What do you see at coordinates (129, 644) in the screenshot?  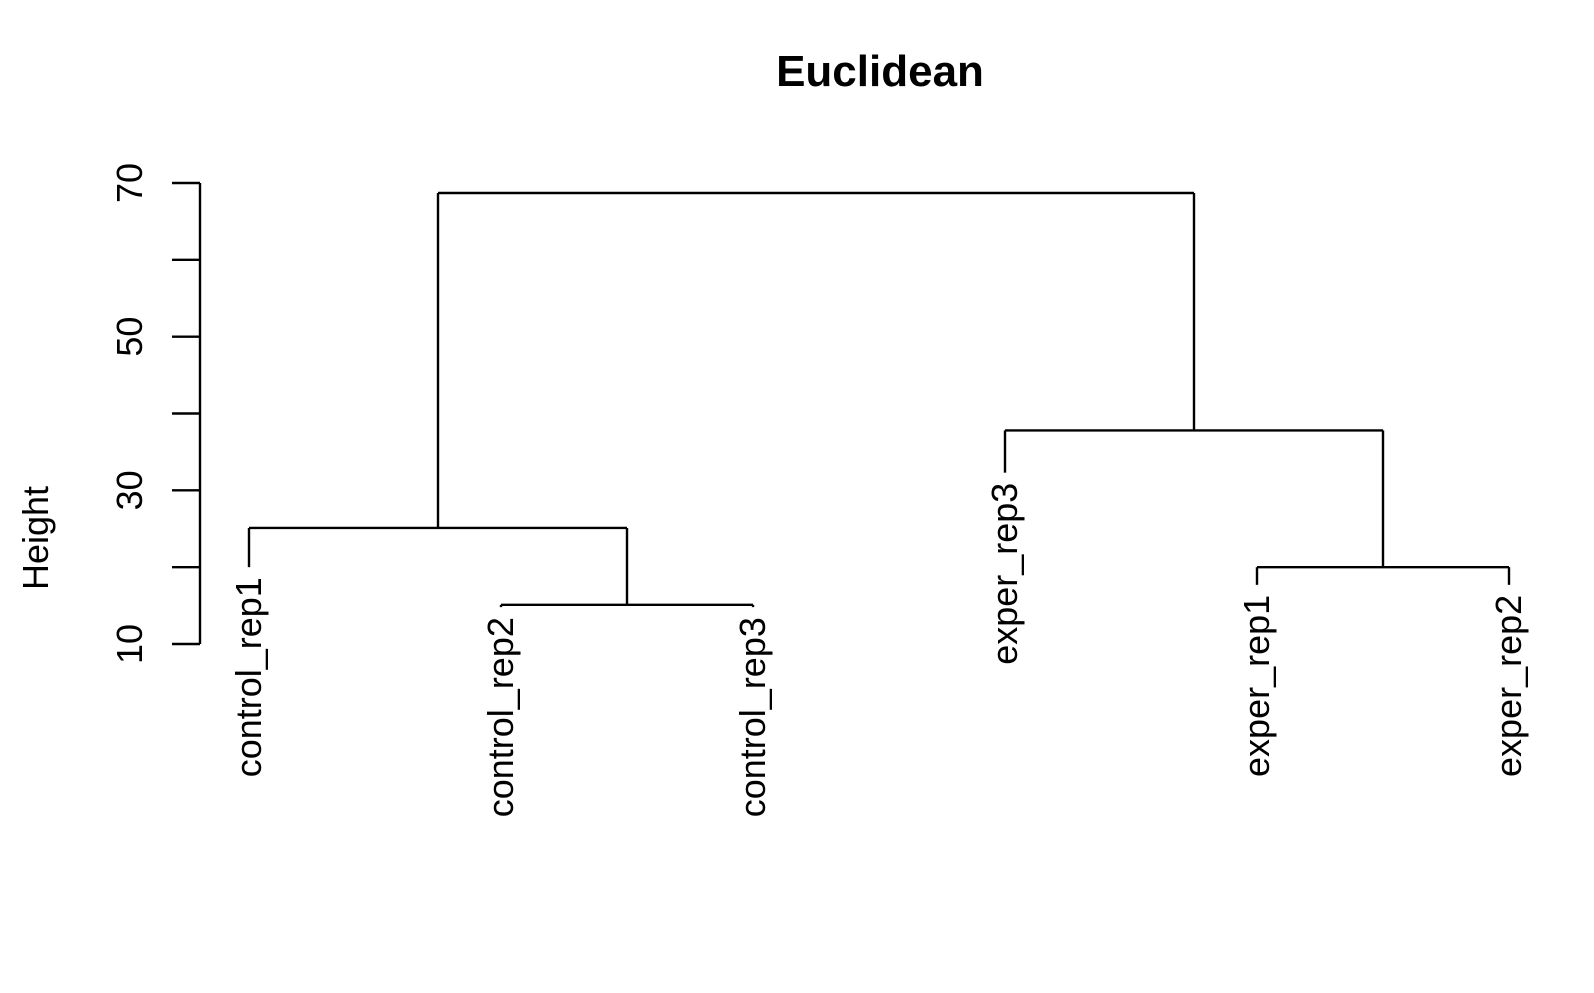 I see `y-tick-label: 10` at bounding box center [129, 644].